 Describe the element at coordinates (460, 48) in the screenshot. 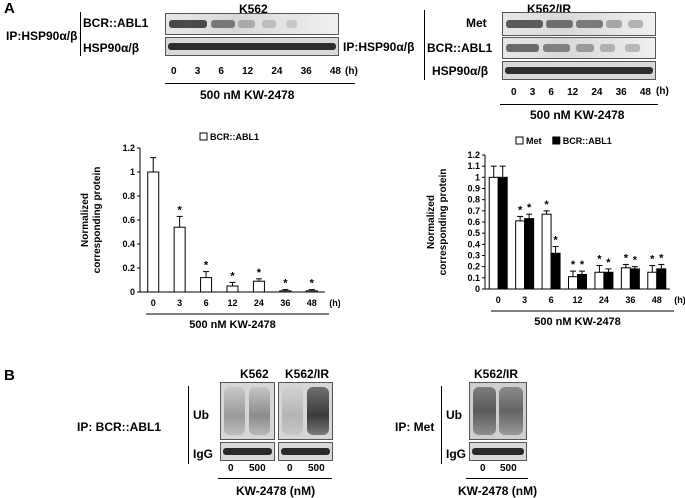

I see `blot-right-row-2: BCR::ABL1` at that location.